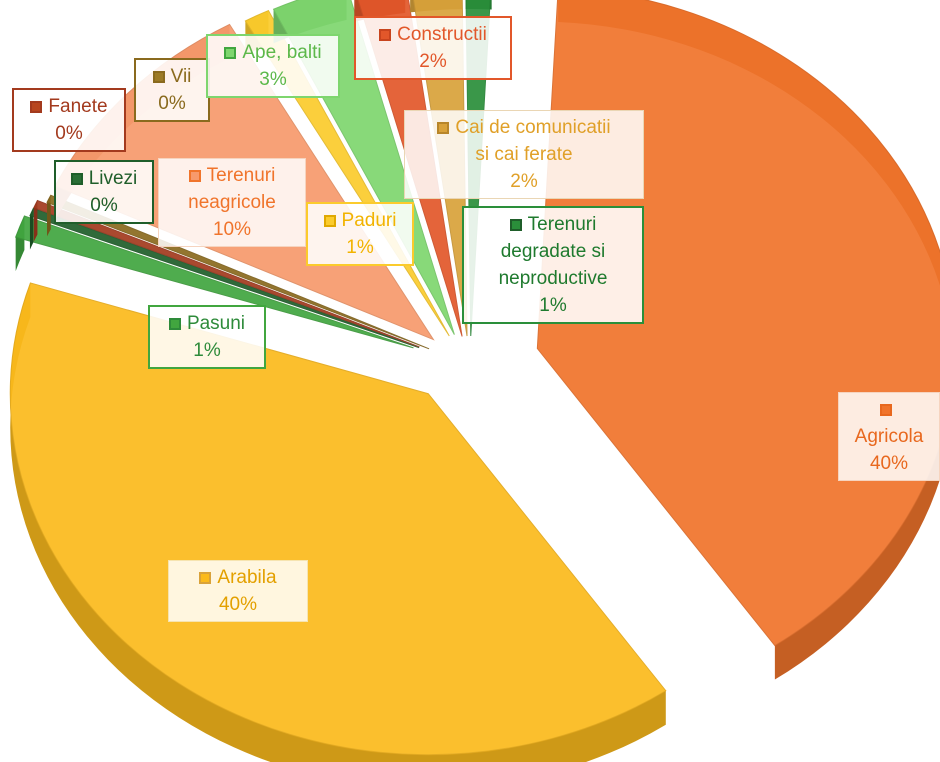 This screenshot has height=762, width=940. I want to click on label-paduri-pct: 1%, so click(360, 247).